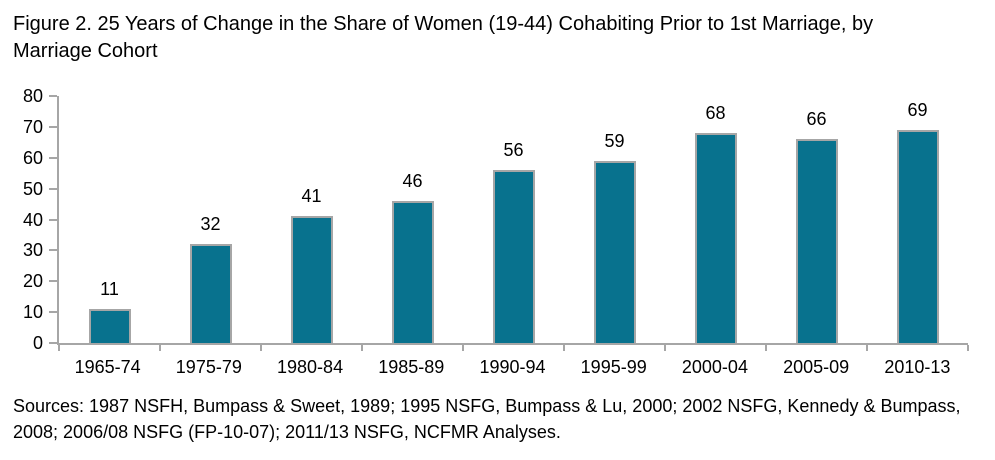  I want to click on x-axis-label: 2000-04, so click(714, 367).